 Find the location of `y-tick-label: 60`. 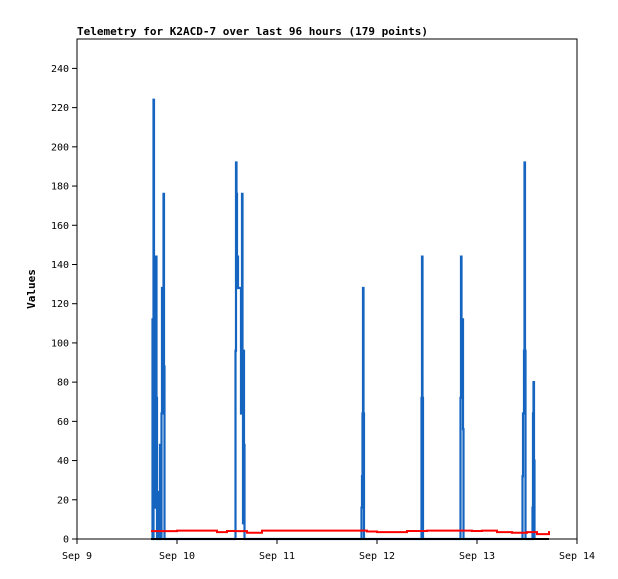

y-tick-label: 60 is located at coordinates (63, 422).